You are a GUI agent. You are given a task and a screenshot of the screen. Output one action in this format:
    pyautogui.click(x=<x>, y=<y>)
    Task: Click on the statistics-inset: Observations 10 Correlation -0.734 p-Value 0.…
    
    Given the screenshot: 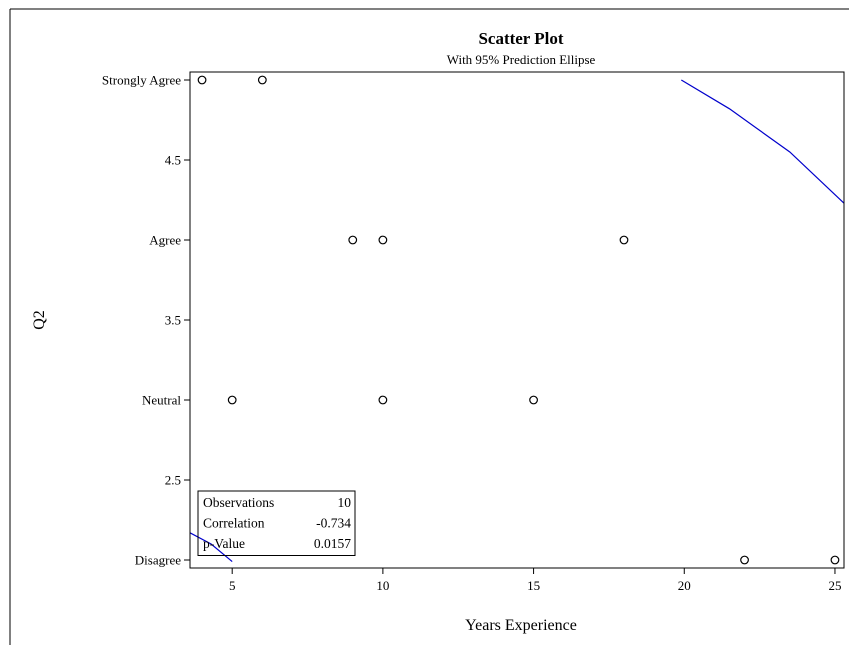 What is the action you would take?
    pyautogui.click(x=276, y=523)
    